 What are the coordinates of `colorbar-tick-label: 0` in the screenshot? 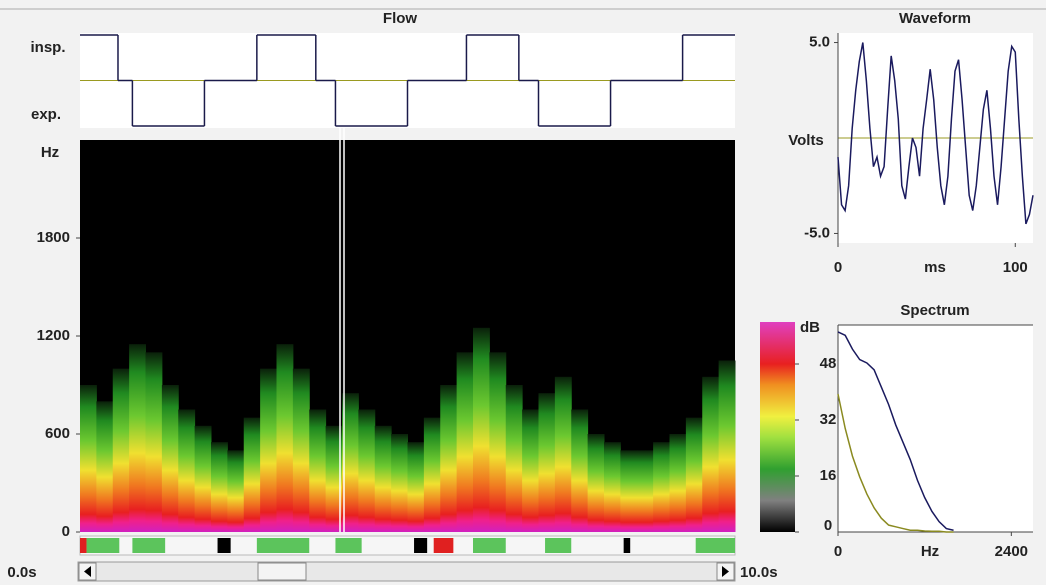 It's located at (828, 525).